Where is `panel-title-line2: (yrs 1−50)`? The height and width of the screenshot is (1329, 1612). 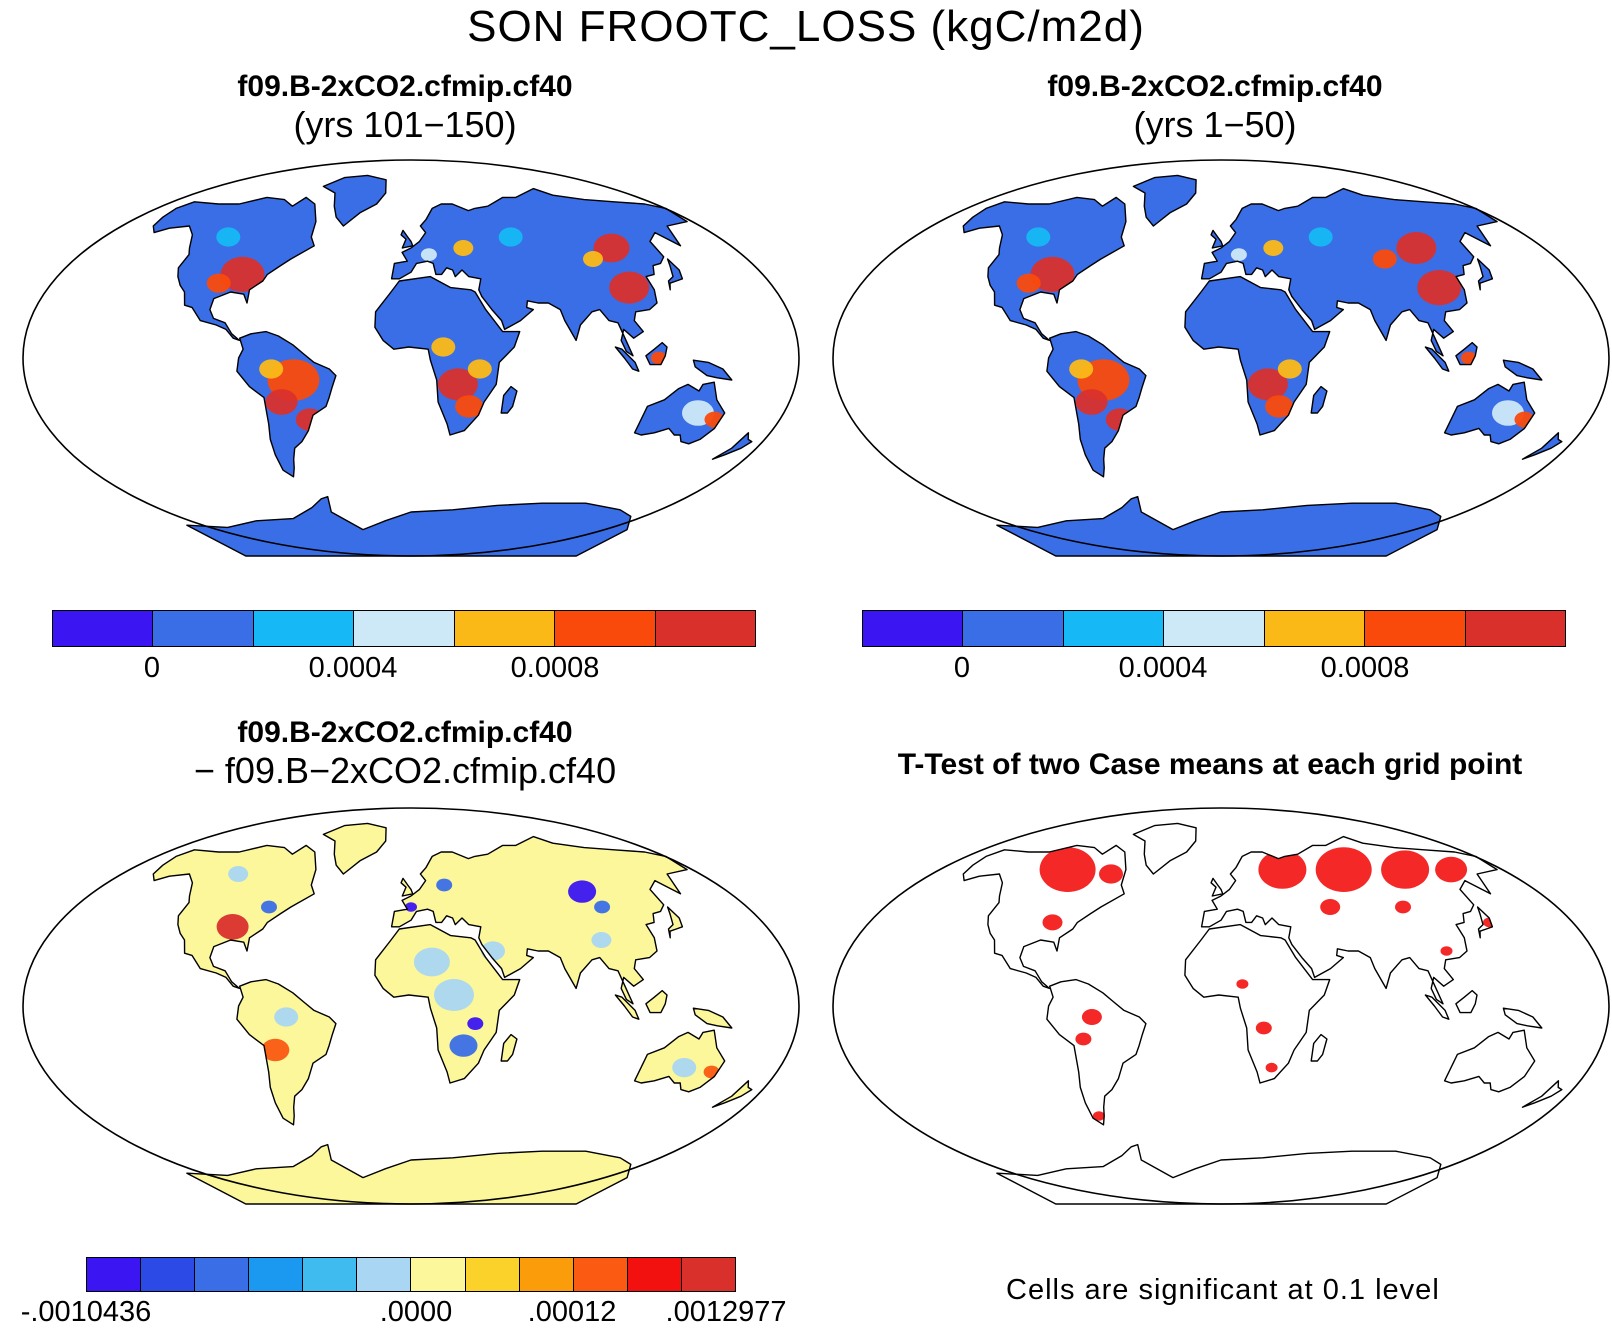 panel-title-line2: (yrs 1−50) is located at coordinates (1215, 124).